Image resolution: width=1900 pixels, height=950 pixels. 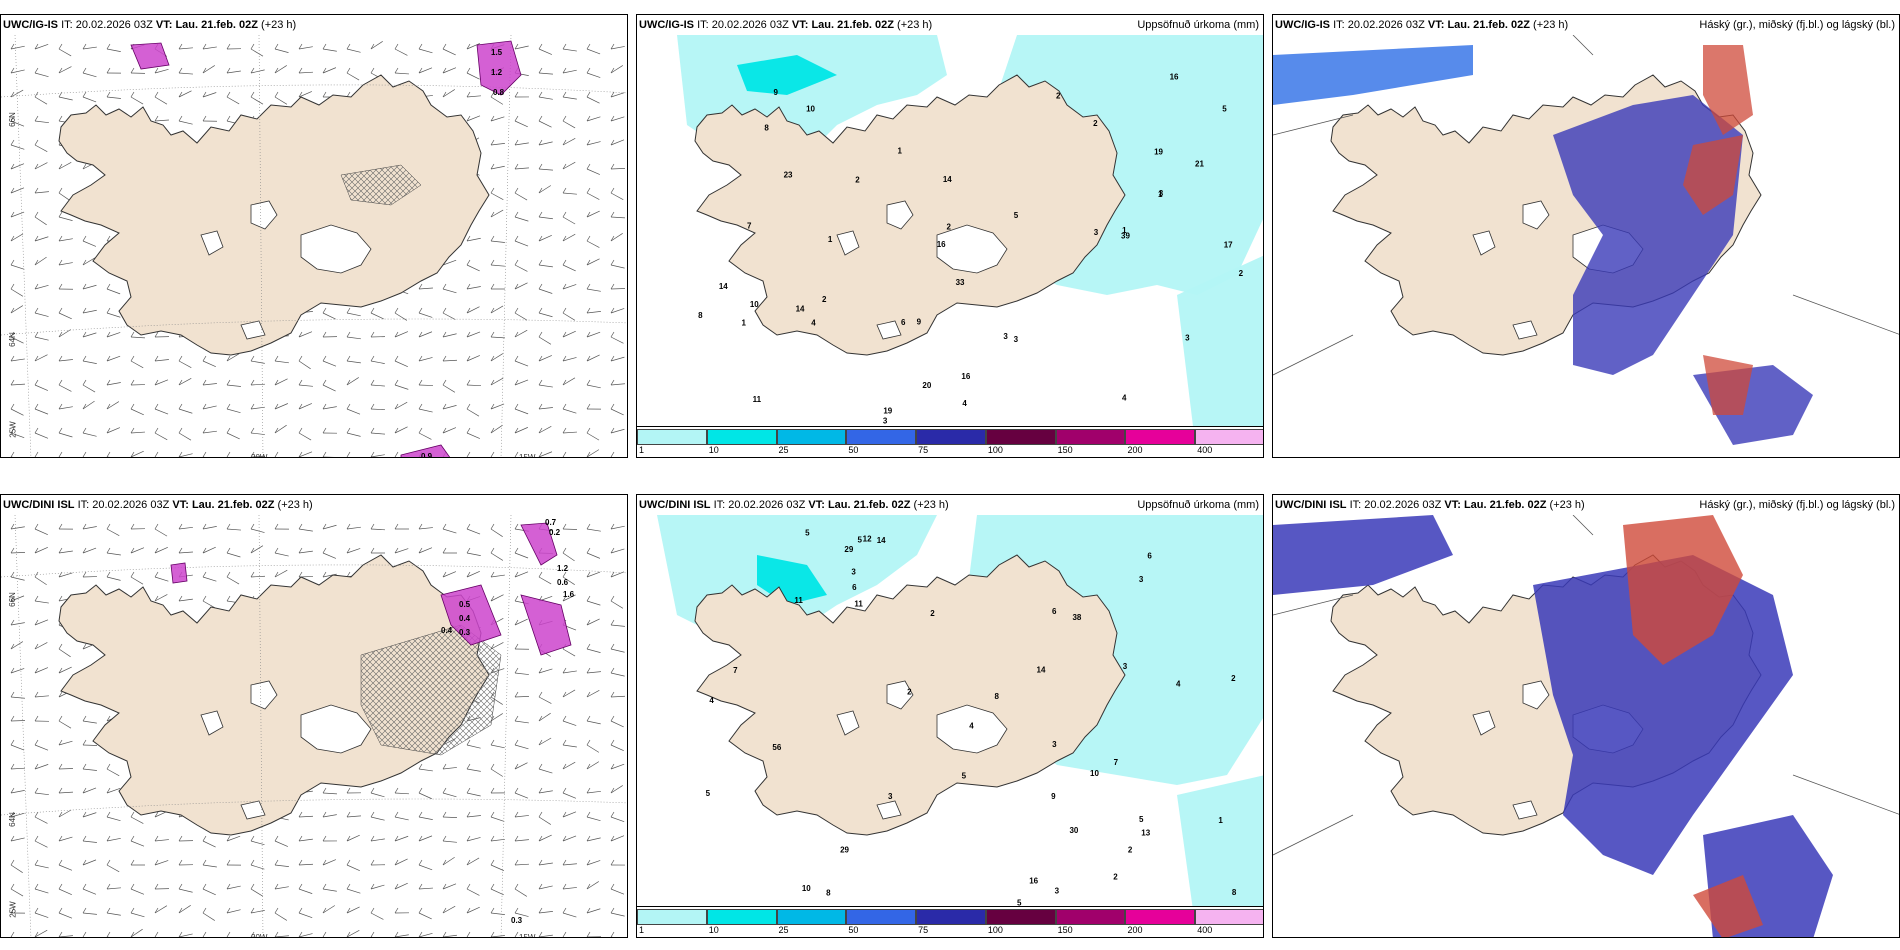 I want to click on boundary-lines, so click(x=1586, y=685).